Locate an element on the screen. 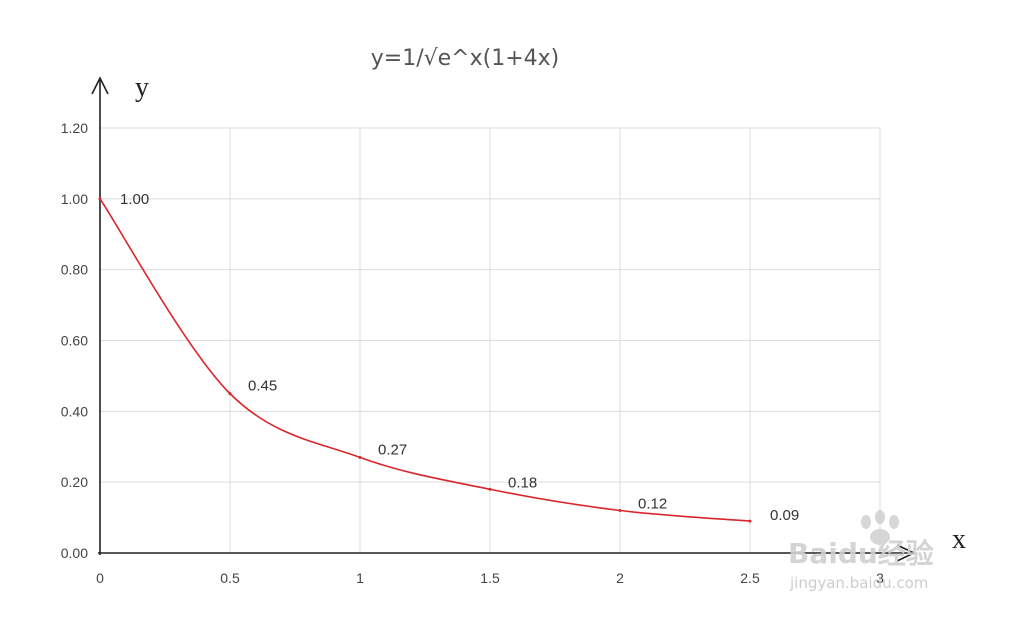  x-axis-label: x is located at coordinates (959, 539).